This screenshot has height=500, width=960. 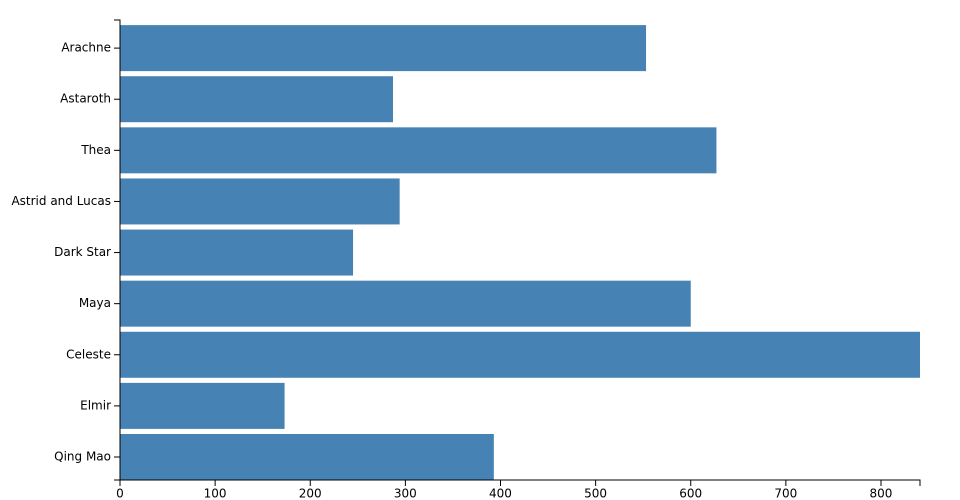 What do you see at coordinates (690, 493) in the screenshot?
I see `x-tick-label: 600` at bounding box center [690, 493].